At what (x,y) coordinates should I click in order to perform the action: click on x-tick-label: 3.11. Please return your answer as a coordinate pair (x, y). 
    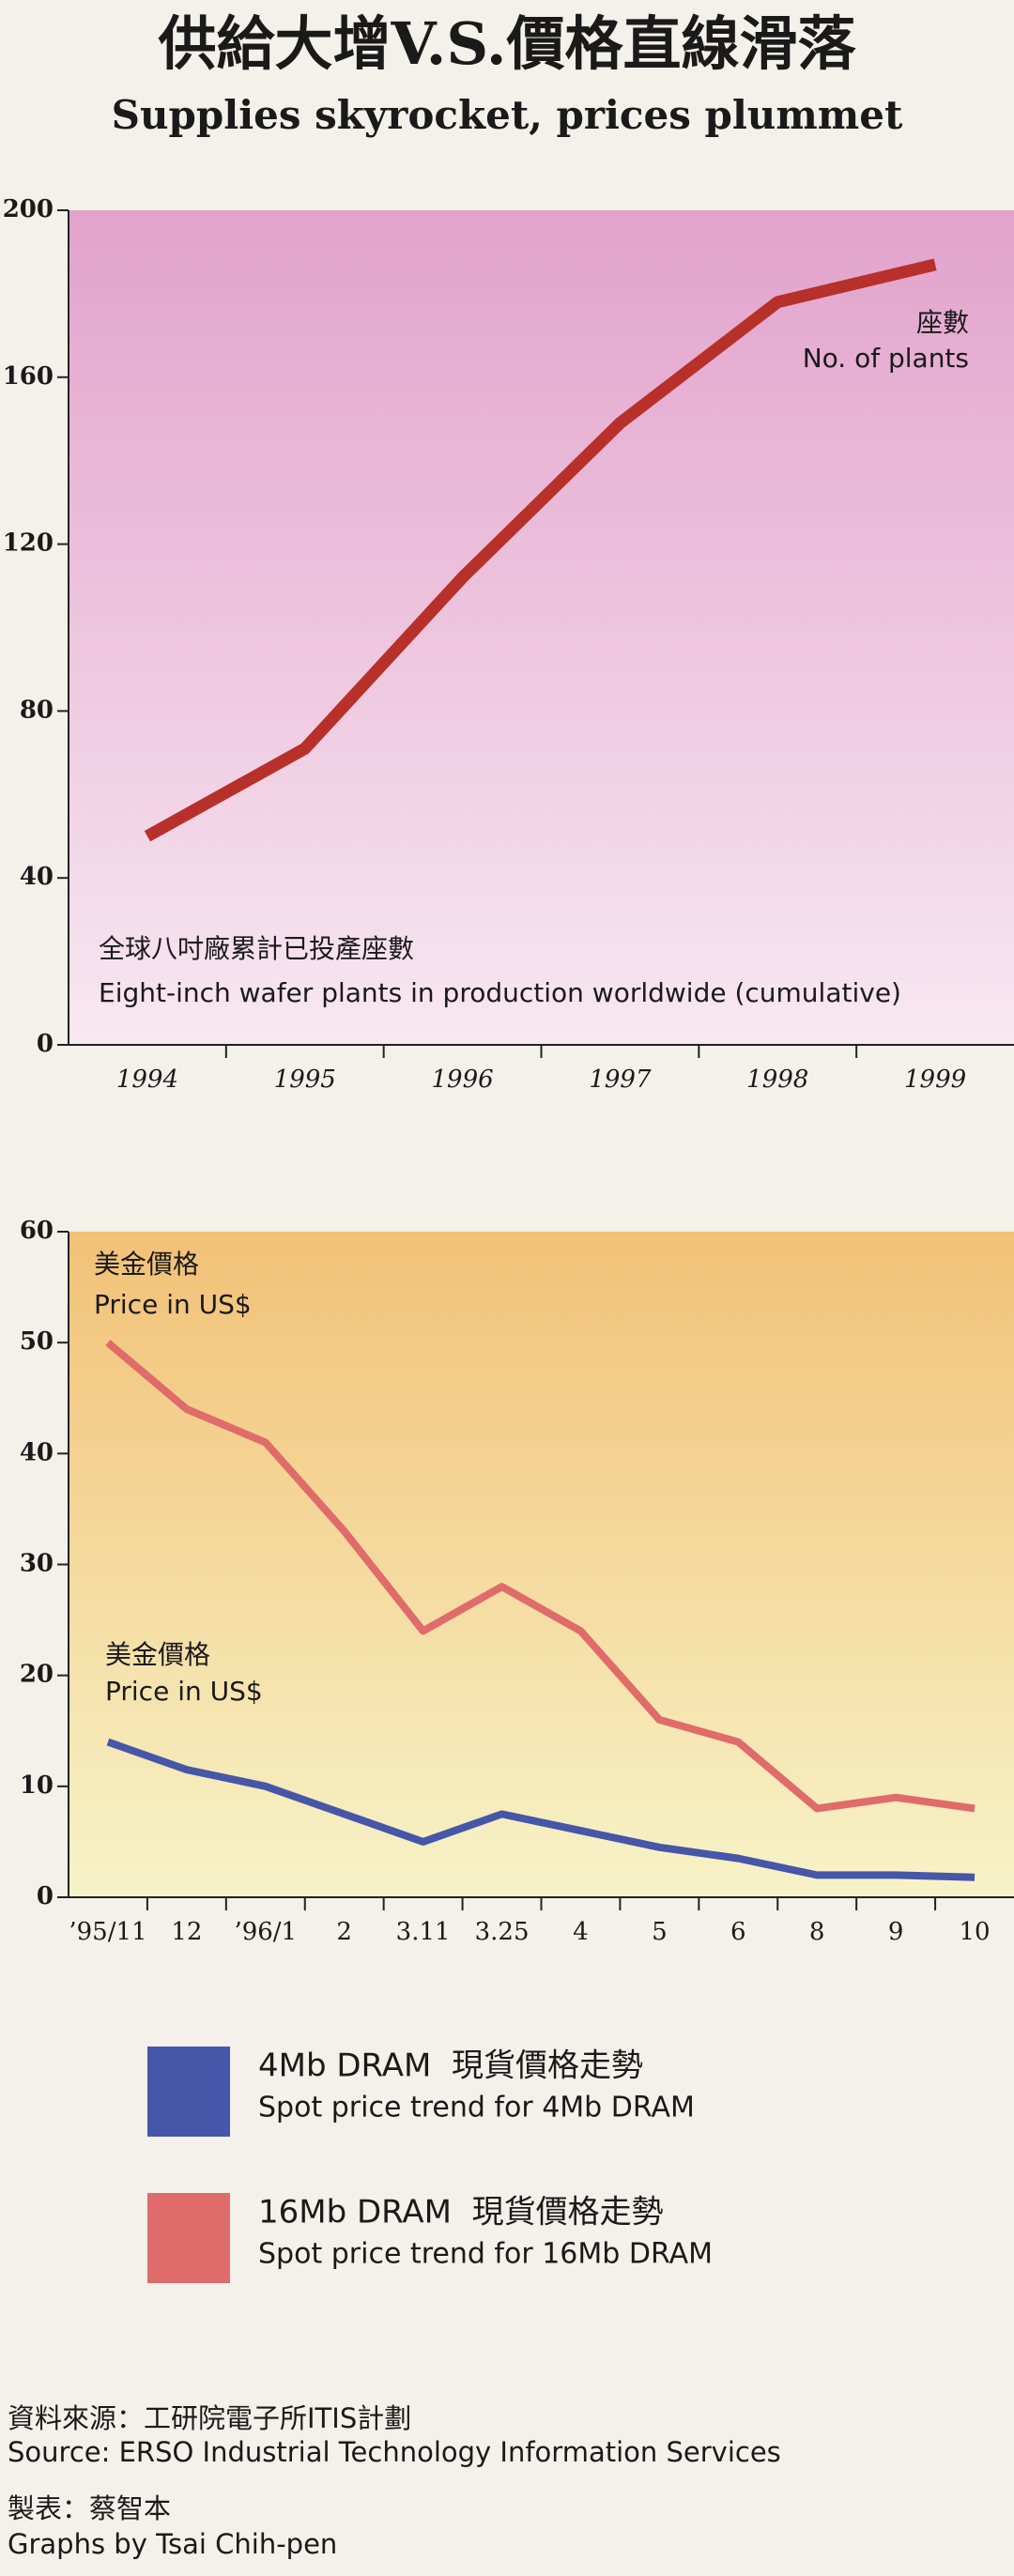
    Looking at the image, I should click on (424, 1932).